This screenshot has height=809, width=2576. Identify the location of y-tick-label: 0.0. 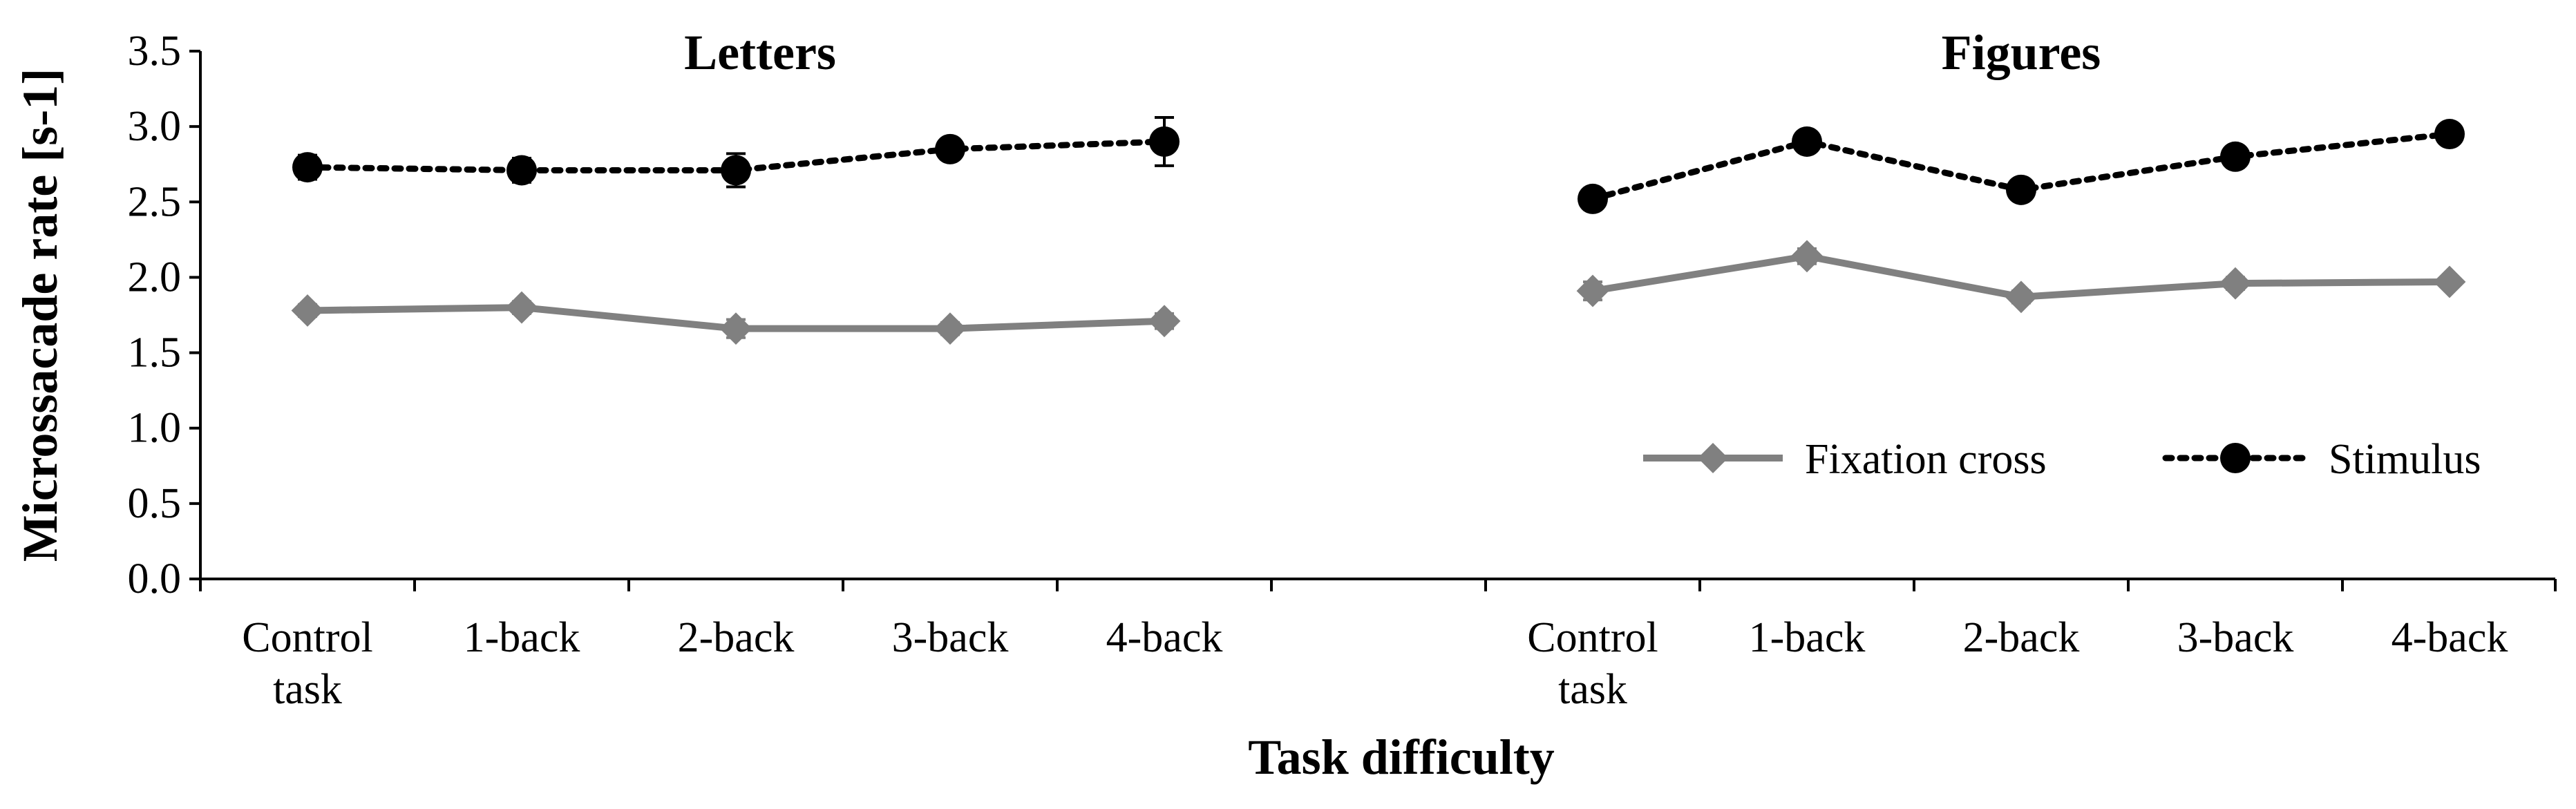
(155, 578).